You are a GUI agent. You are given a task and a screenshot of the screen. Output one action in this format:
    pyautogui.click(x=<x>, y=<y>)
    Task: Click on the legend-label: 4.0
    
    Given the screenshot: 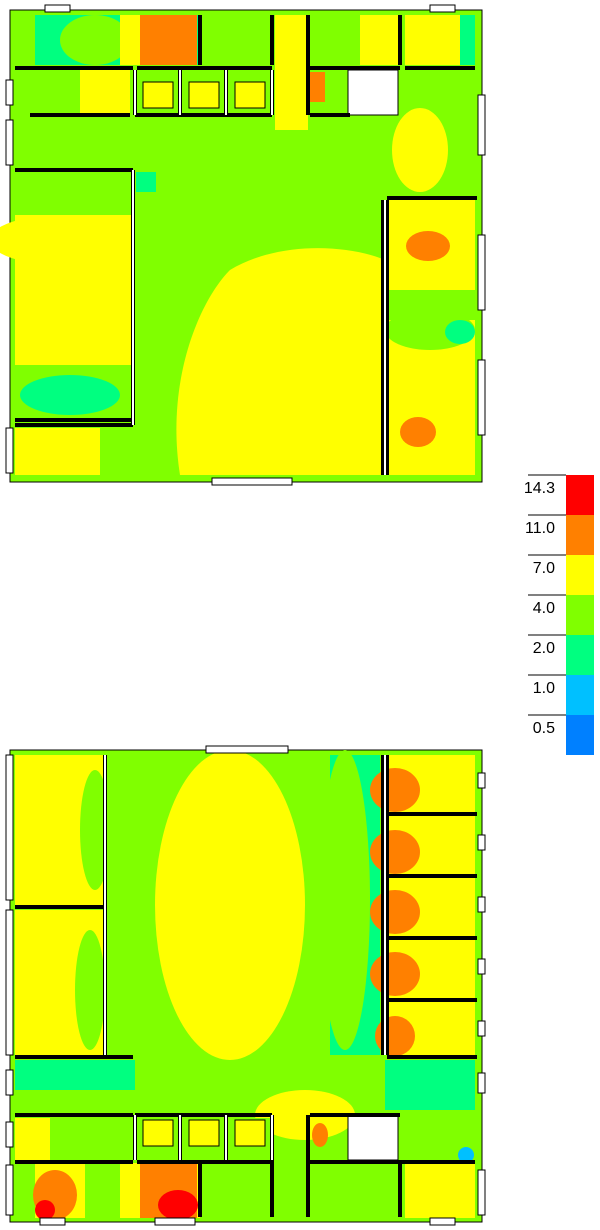 What is the action you would take?
    pyautogui.click(x=544, y=608)
    